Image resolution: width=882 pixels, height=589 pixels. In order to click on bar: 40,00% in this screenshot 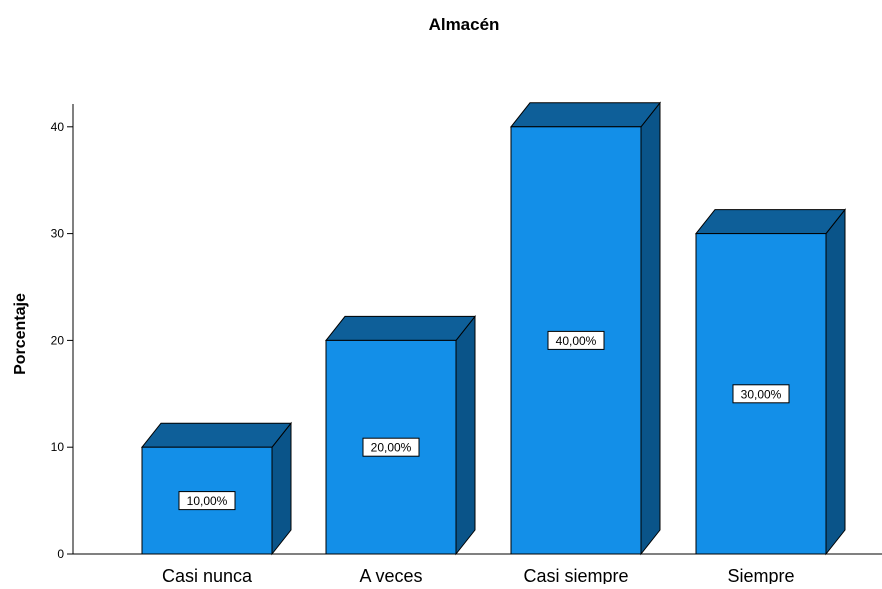, I will do `click(585, 328)`.